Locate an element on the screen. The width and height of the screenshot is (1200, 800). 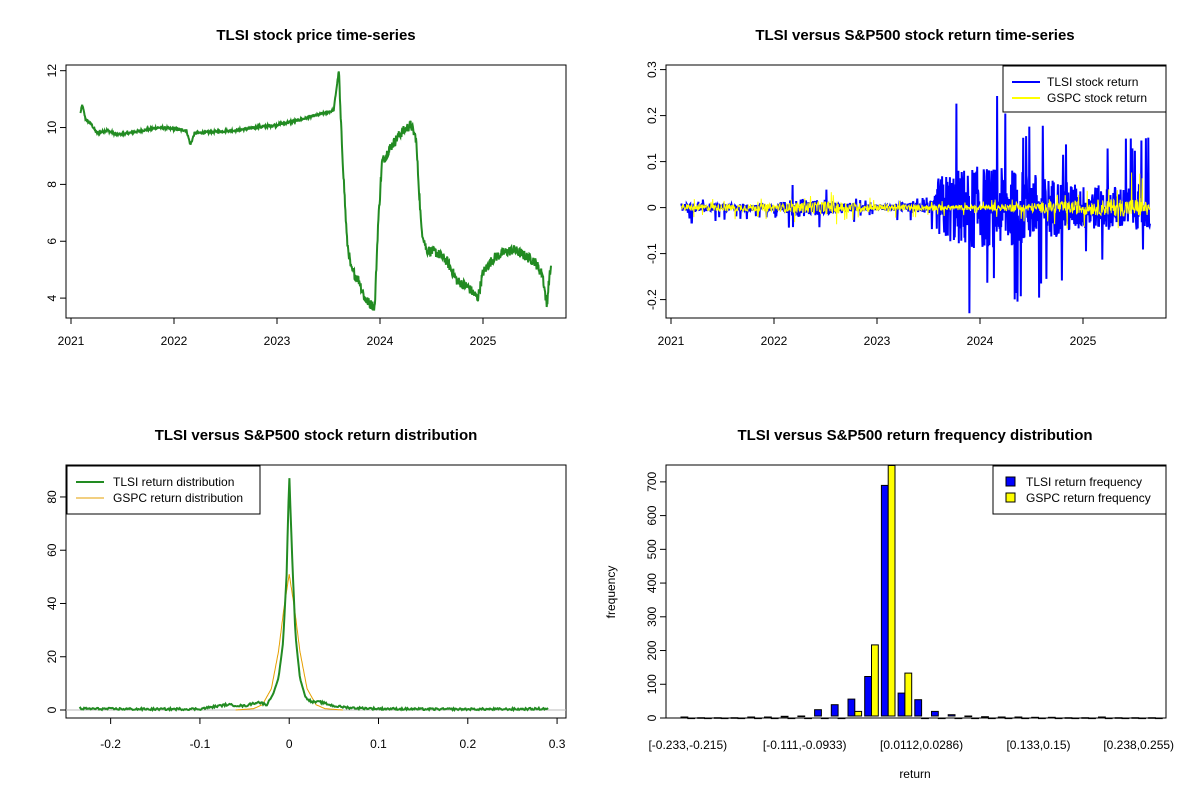
frequency-plot-frame is located at coordinates (916, 591).